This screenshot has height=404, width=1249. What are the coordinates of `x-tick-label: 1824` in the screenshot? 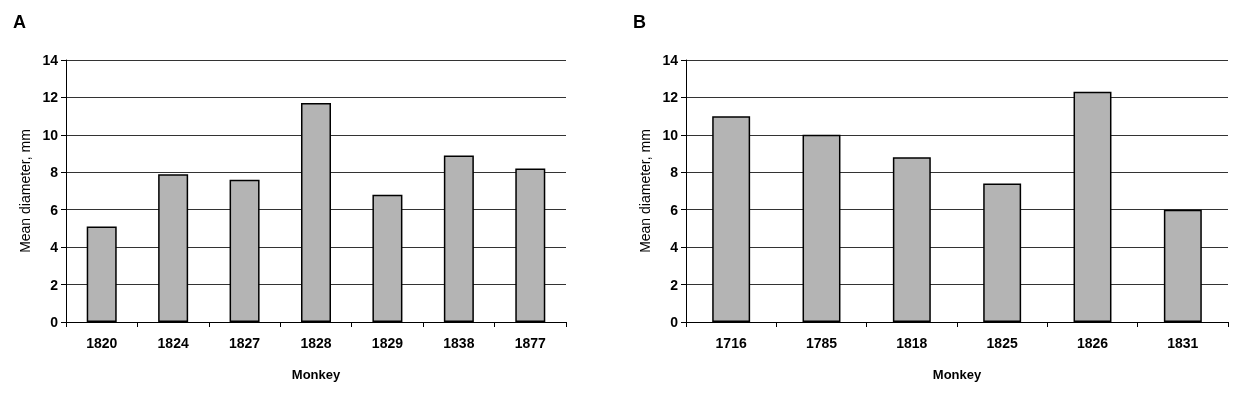 It's located at (173, 343).